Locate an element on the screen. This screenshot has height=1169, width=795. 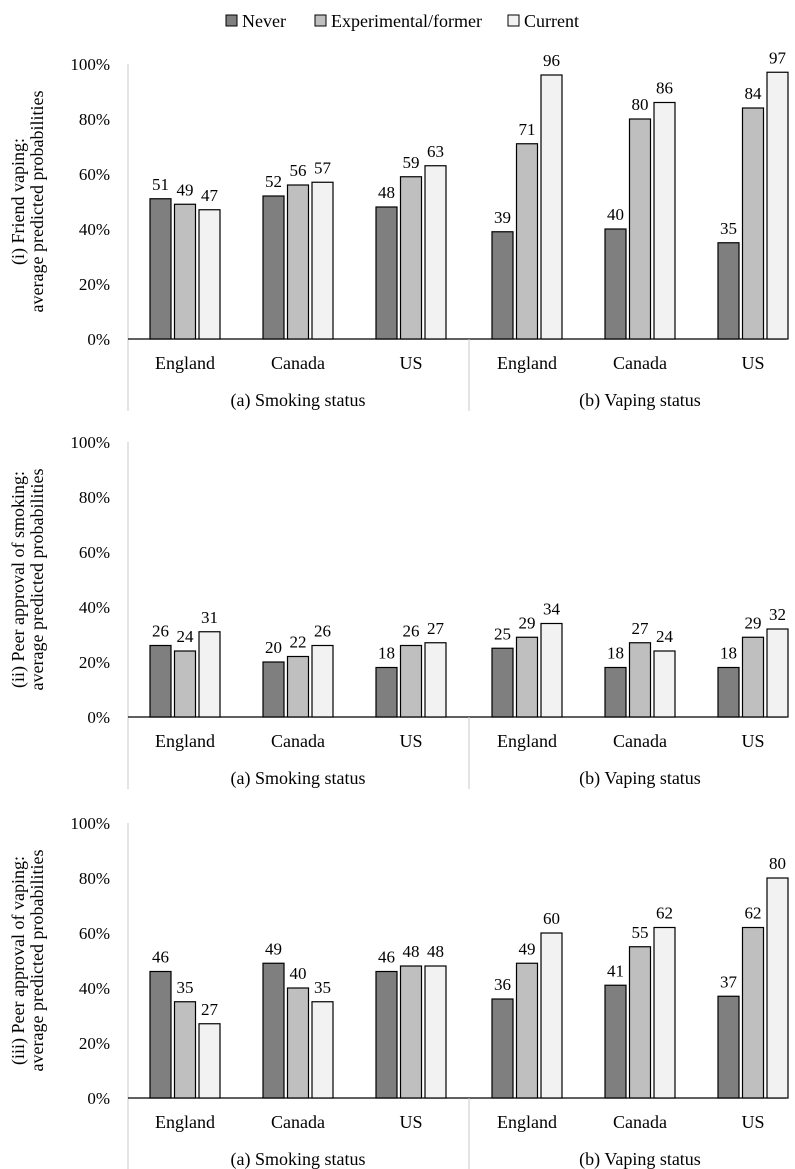
data-label: 63 is located at coordinates (435, 151).